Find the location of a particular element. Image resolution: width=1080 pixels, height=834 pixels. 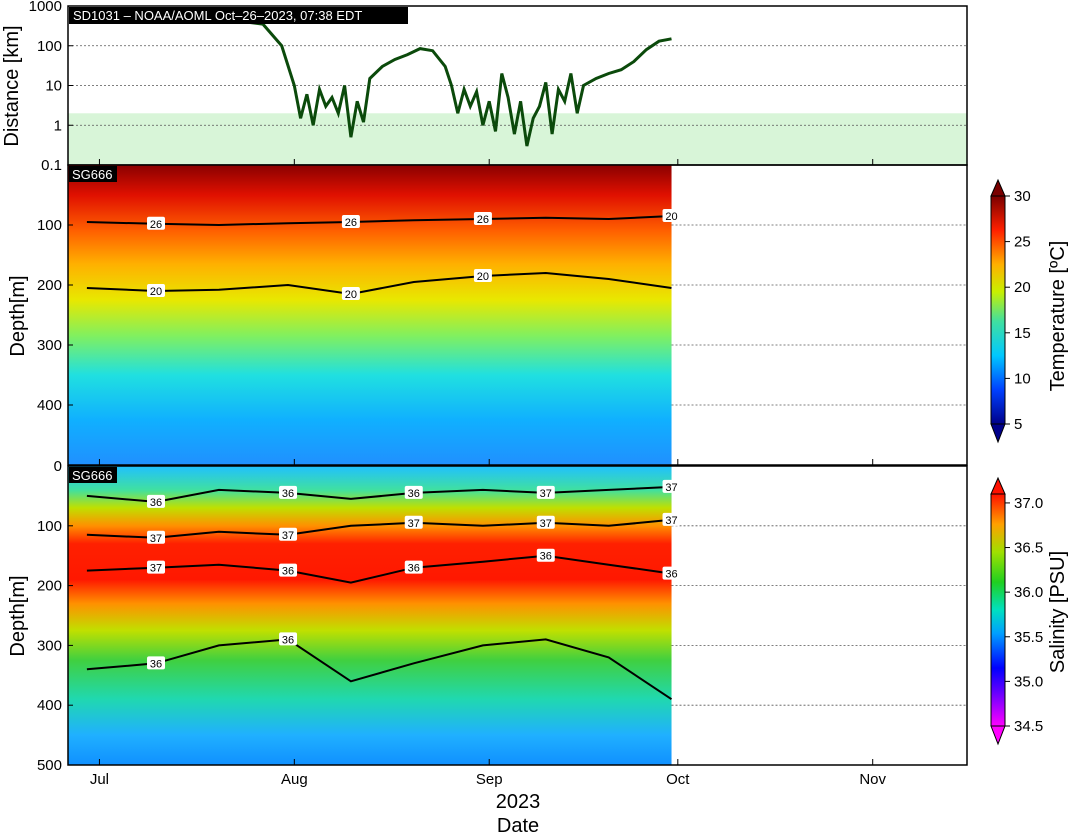

distance-series-line is located at coordinates (379, 78).